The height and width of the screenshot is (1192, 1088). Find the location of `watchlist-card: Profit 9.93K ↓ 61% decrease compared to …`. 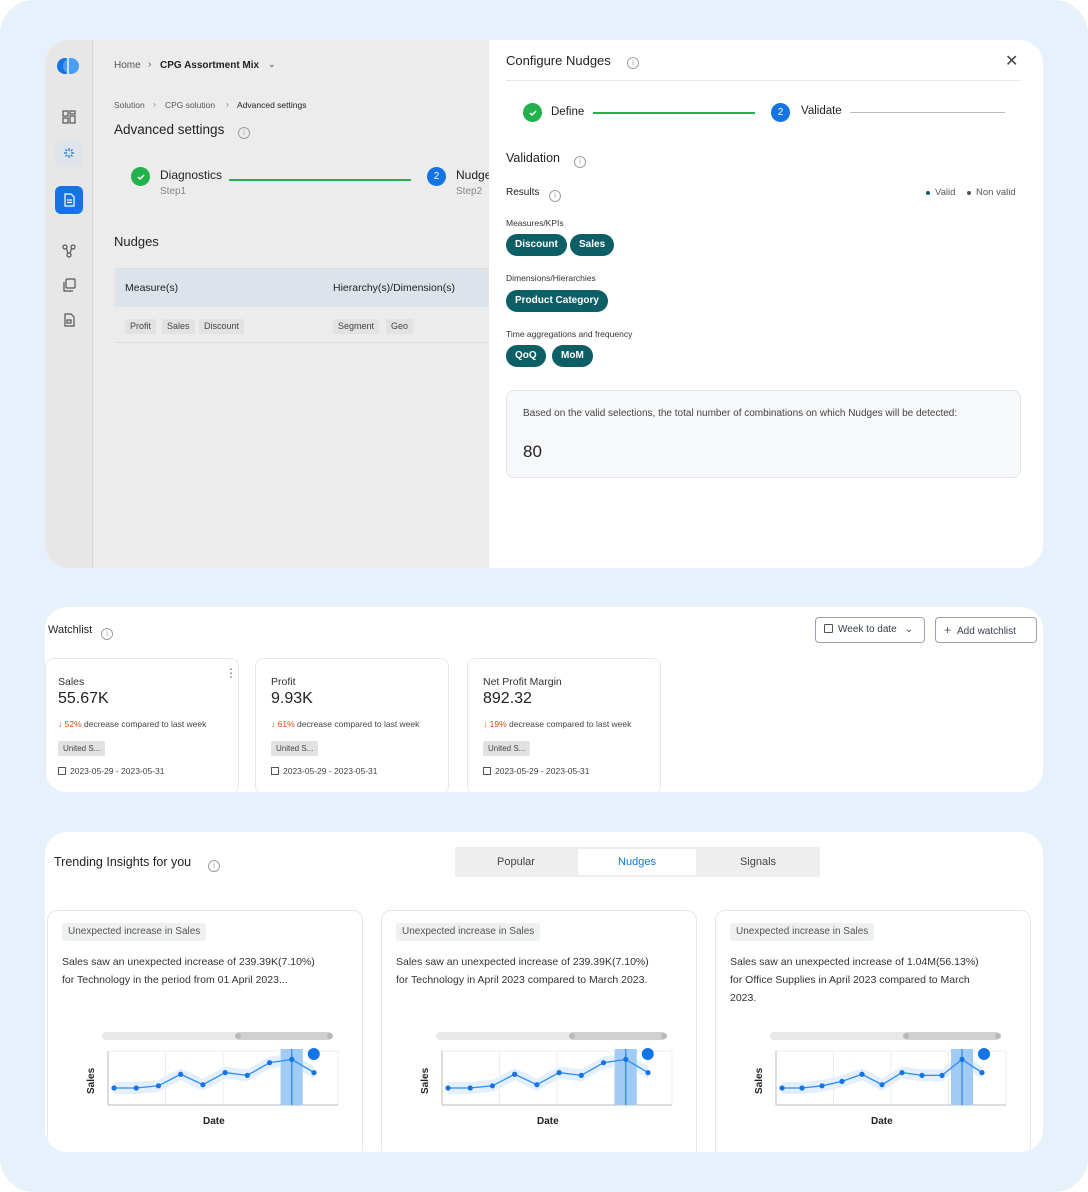

watchlist-card: Profit 9.93K ↓ 61% decrease compared to … is located at coordinates (352, 725).